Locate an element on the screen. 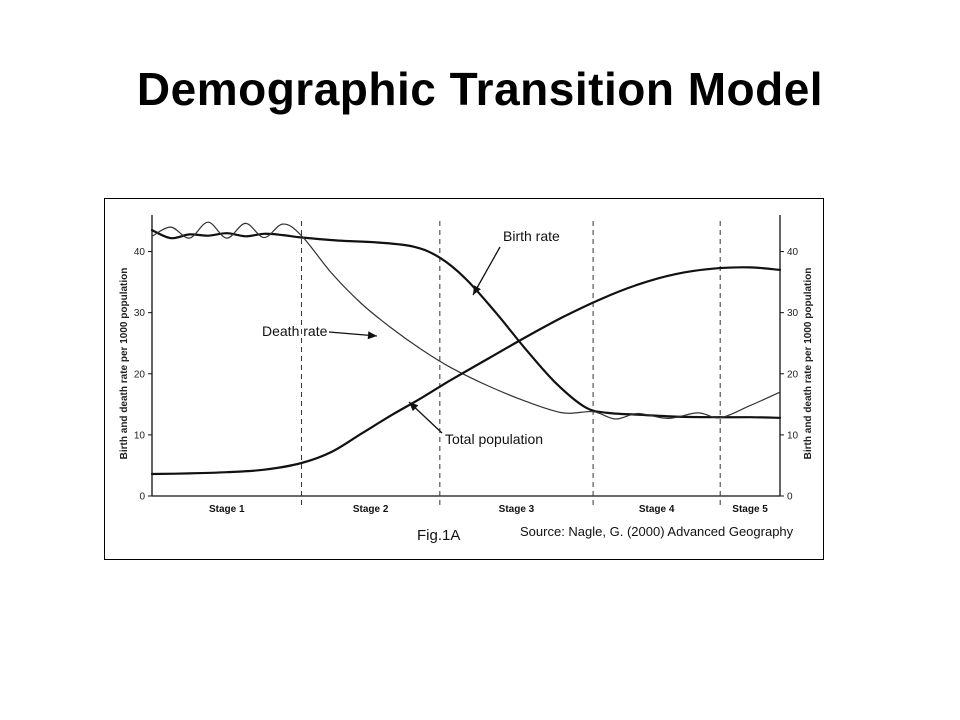 The height and width of the screenshot is (720, 960). stage-label: Stage 1 is located at coordinates (227, 509).